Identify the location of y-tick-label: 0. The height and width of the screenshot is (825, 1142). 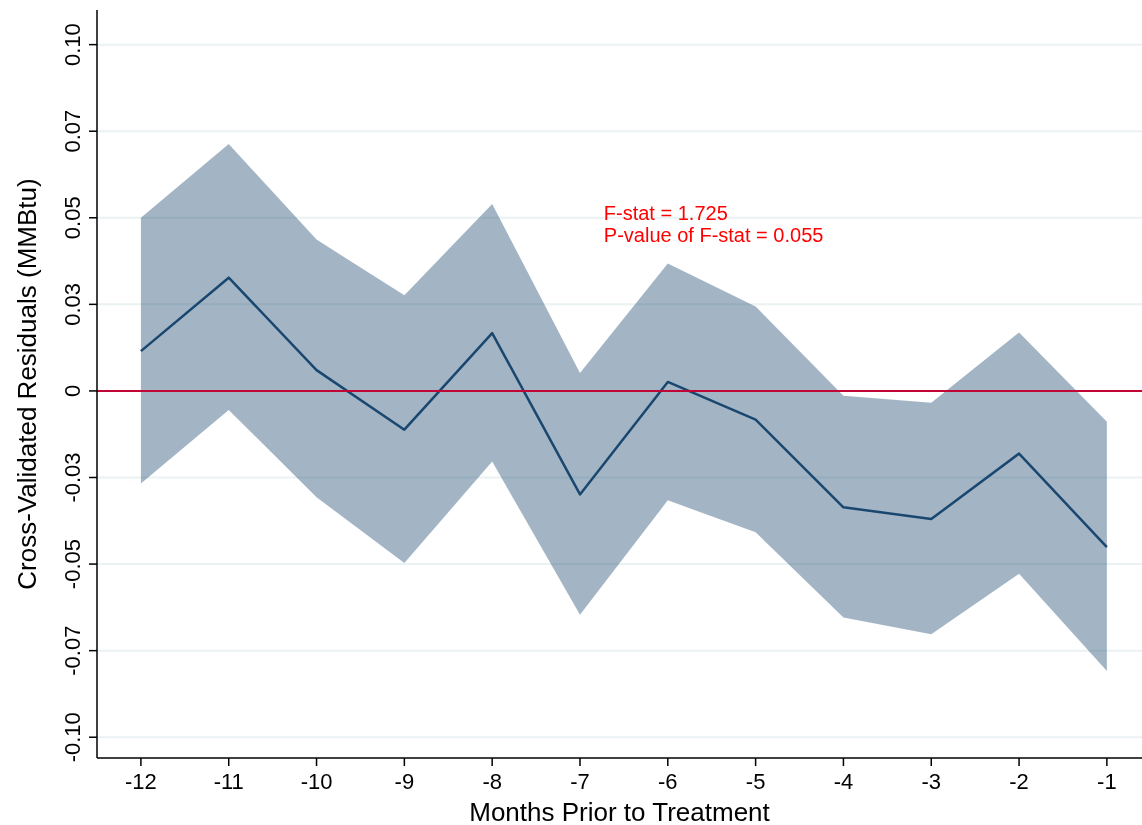
(72, 391).